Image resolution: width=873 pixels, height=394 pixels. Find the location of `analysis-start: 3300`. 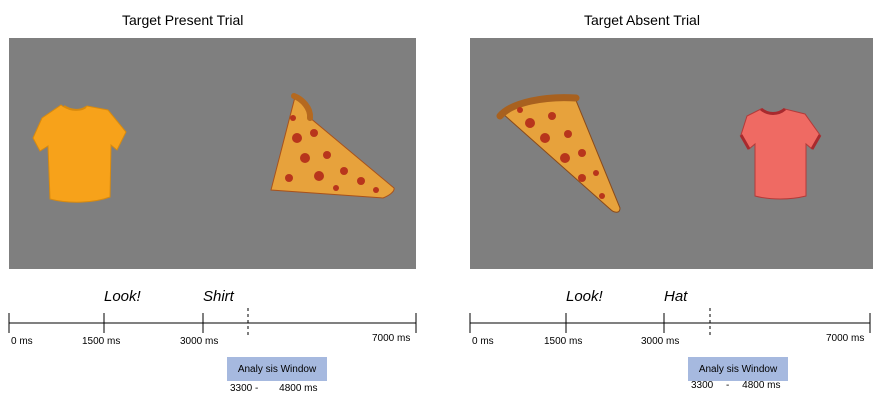

analysis-start: 3300 is located at coordinates (702, 385).